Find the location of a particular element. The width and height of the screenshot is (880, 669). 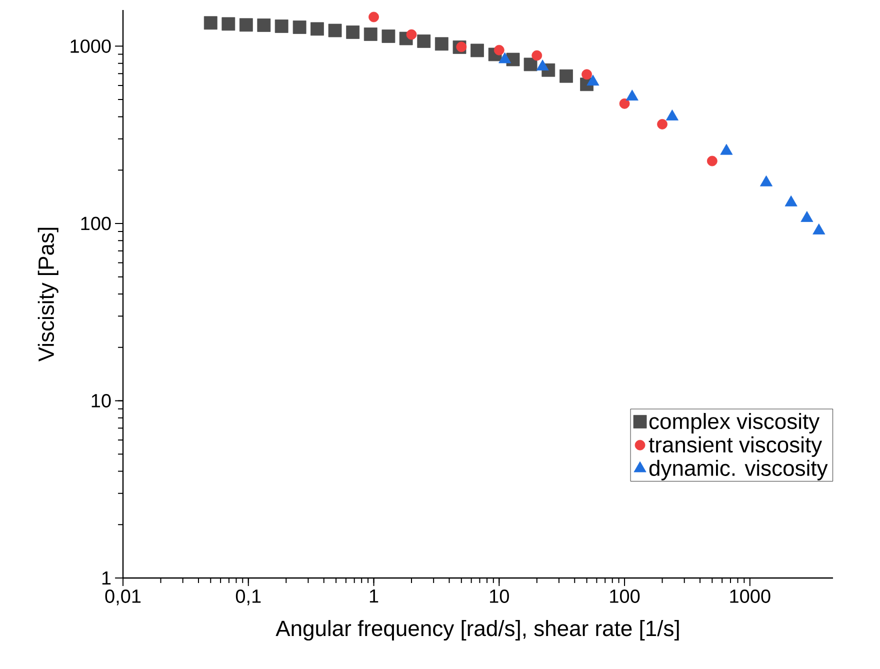

x-axis-title: Angular frequency [rad/s], shear rate [1/s] is located at coordinates (477, 630).